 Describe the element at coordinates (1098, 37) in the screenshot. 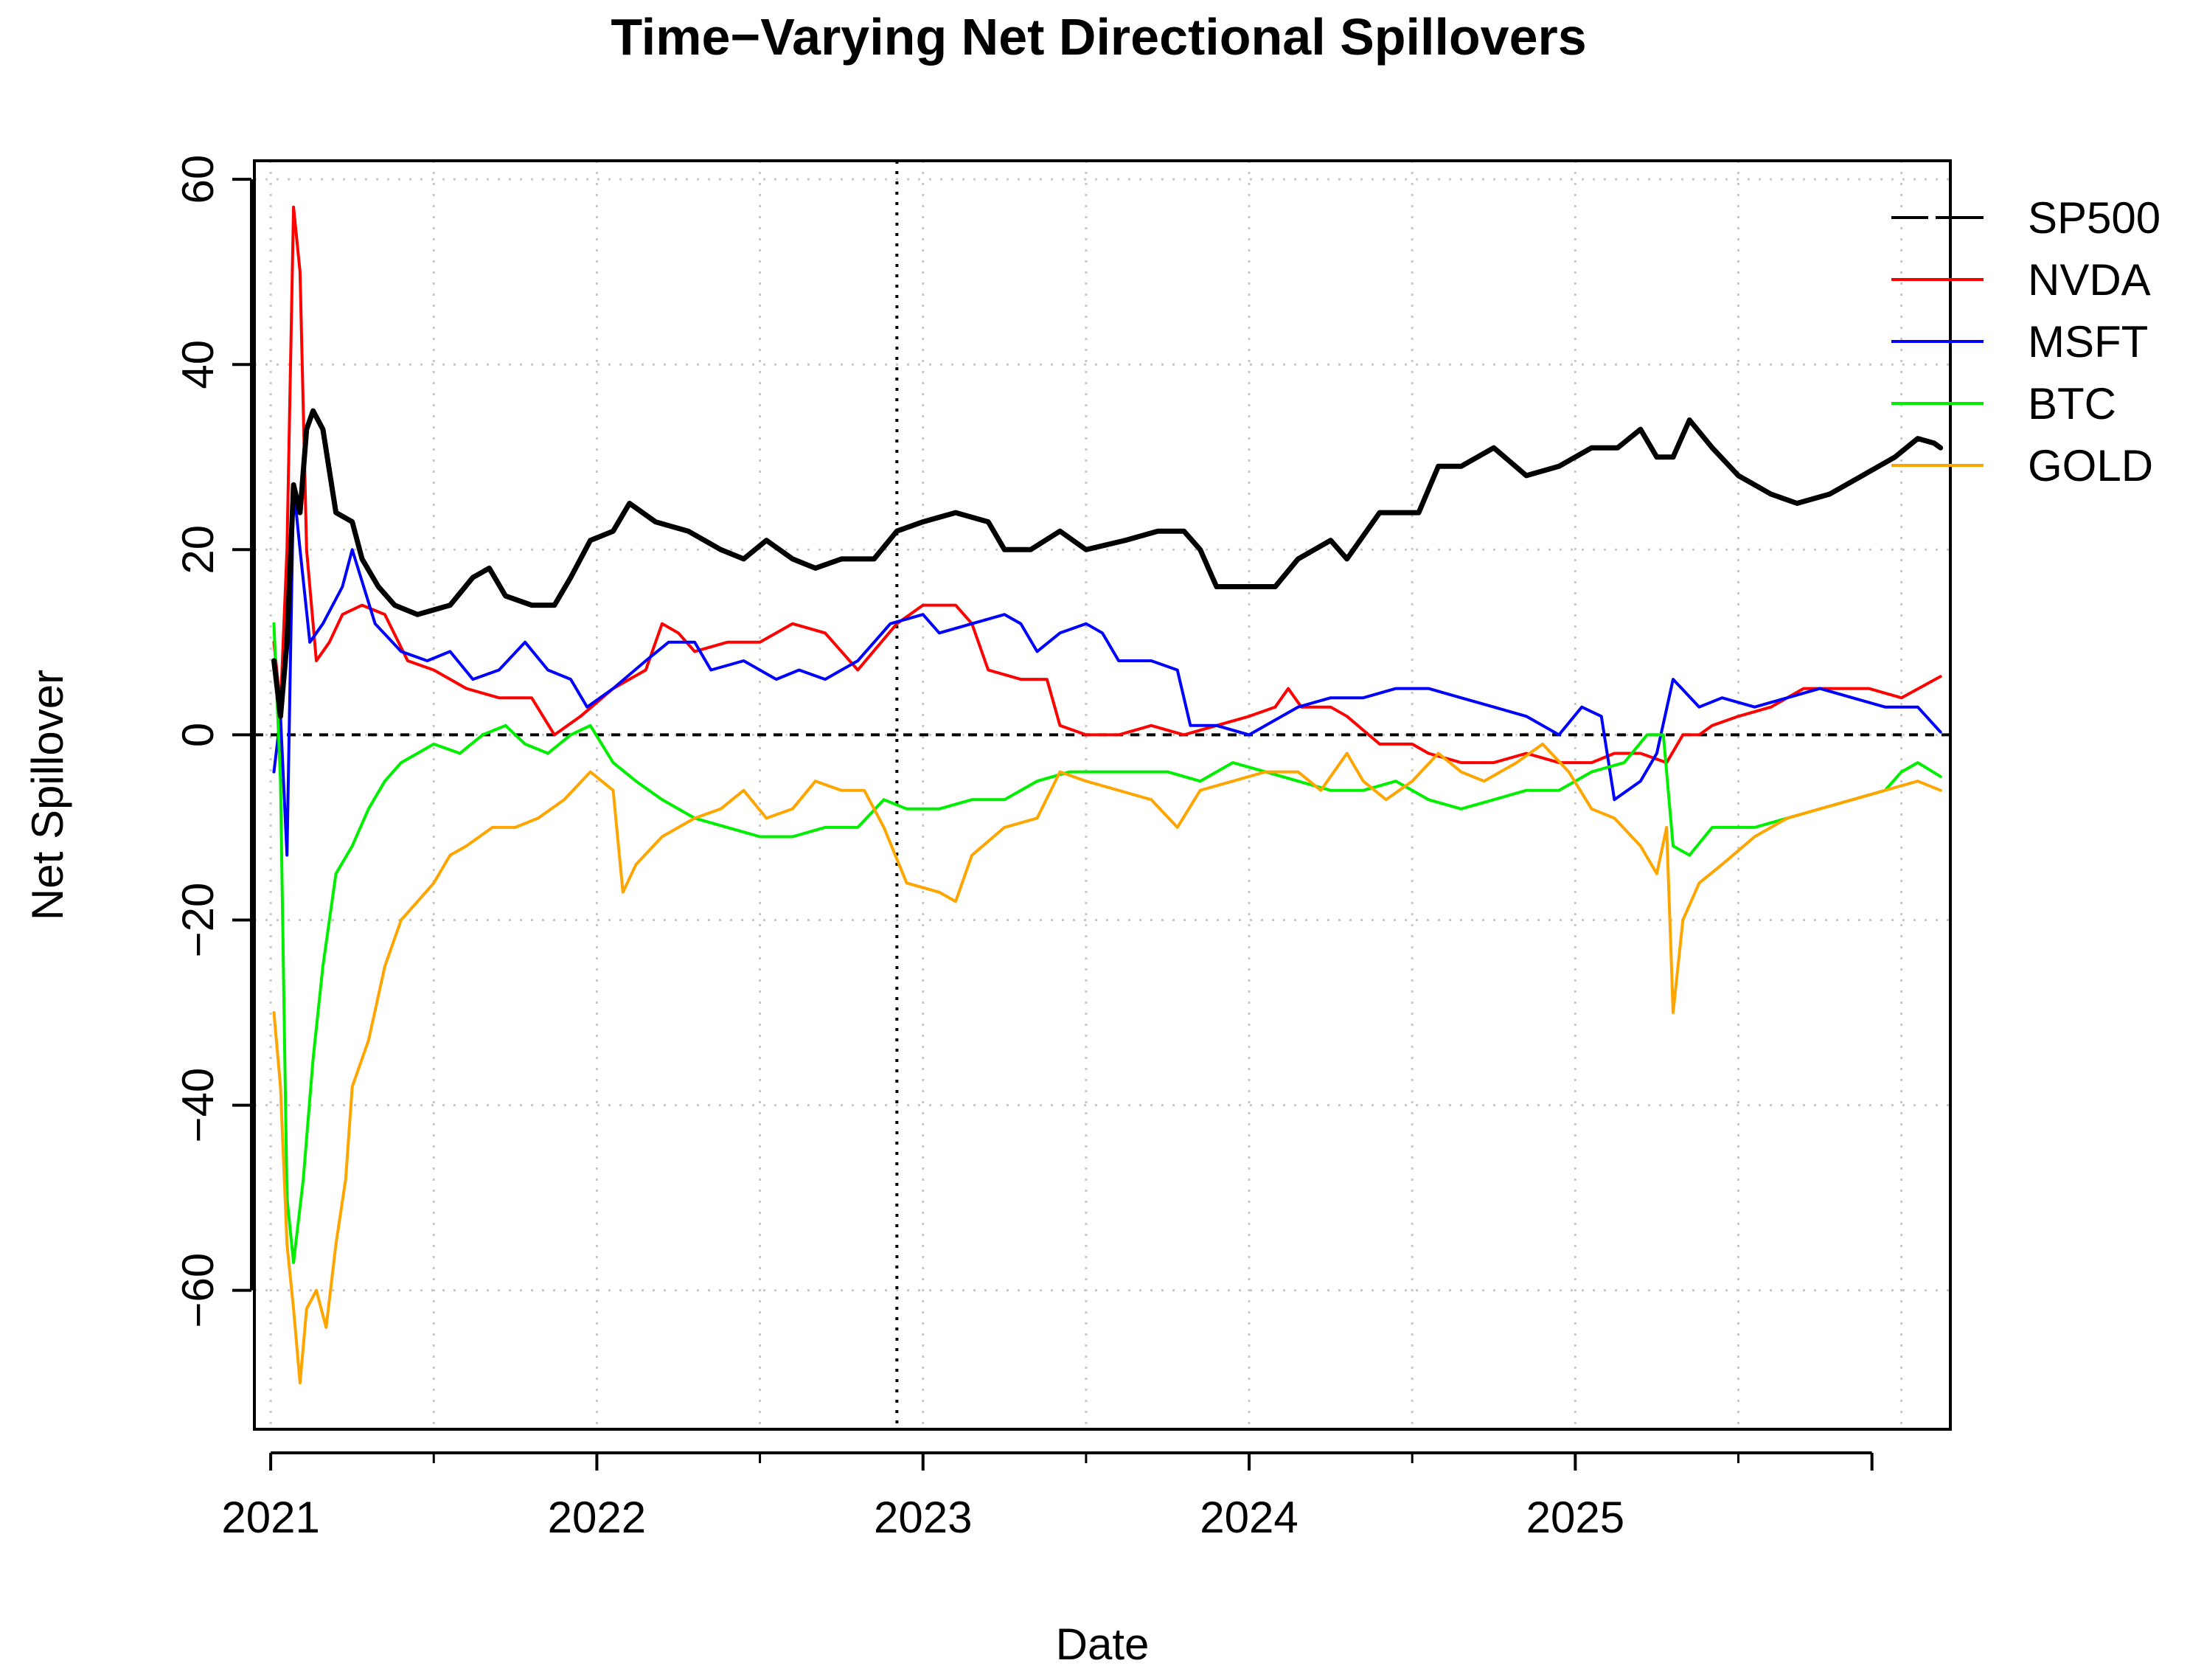

I see `chart-title: Time−Varying Net Directional Spillovers` at that location.